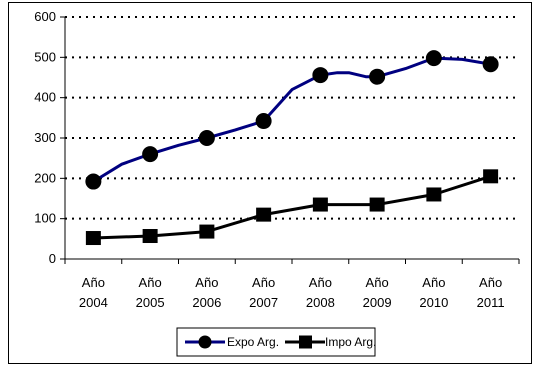 This screenshot has height=366, width=541. Describe the element at coordinates (292, 207) in the screenshot. I see `impo-arg-line` at that location.